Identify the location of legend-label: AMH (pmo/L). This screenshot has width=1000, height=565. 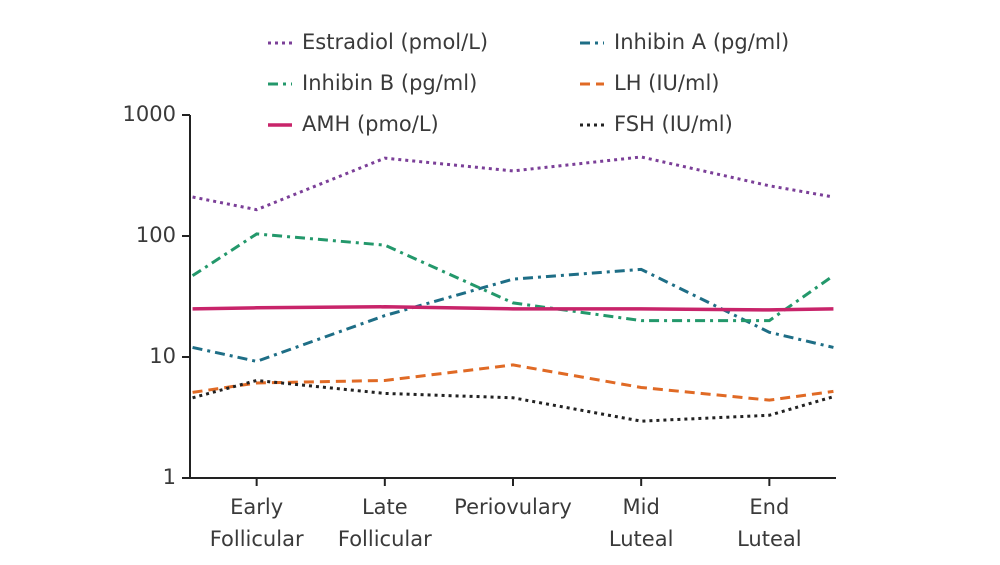
(370, 124).